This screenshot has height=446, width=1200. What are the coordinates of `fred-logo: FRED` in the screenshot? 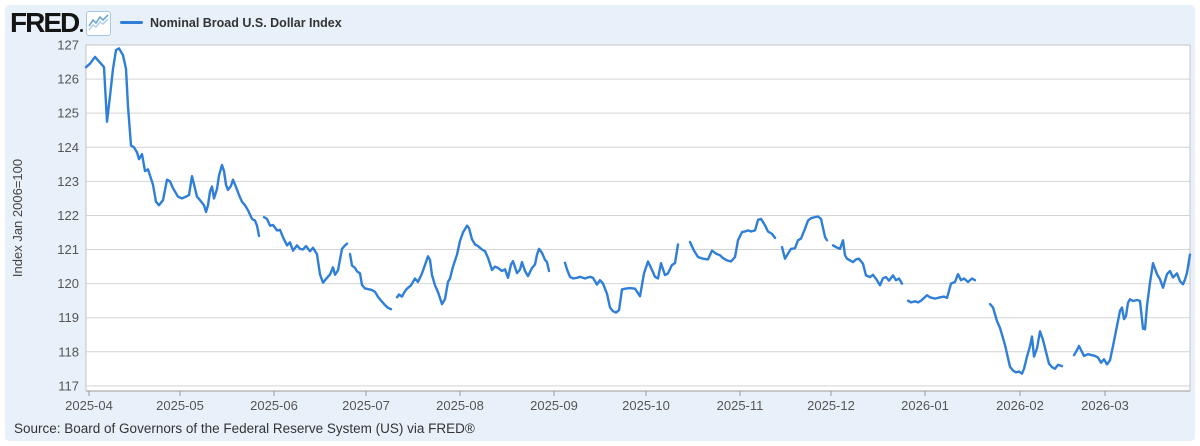 It's located at (47, 23).